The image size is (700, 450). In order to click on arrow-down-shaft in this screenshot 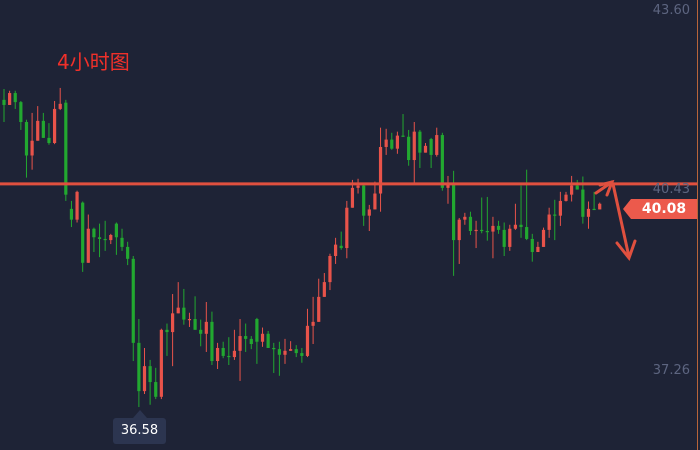, I will do `click(621, 220)`.